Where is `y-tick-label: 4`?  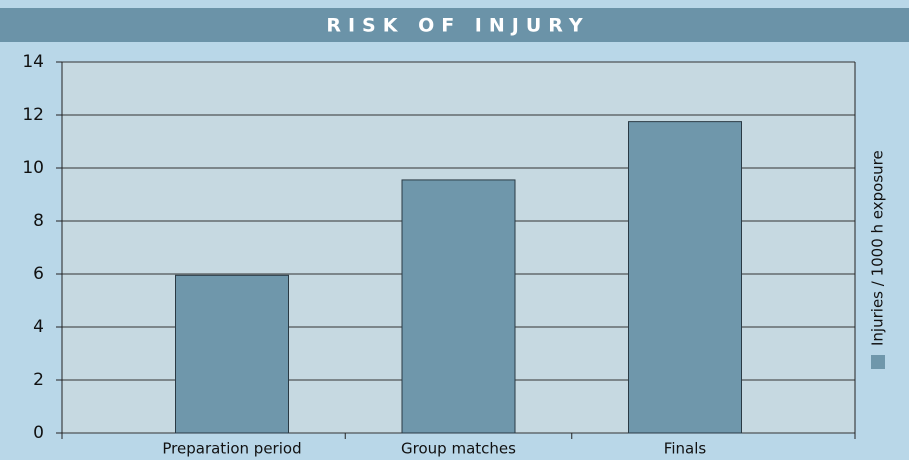
y-tick-label: 4 is located at coordinates (38, 327).